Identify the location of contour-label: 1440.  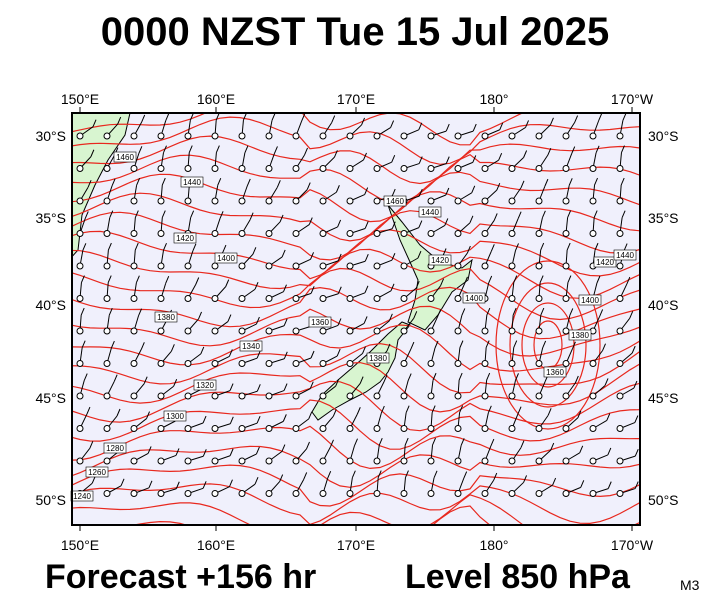
(430, 212).